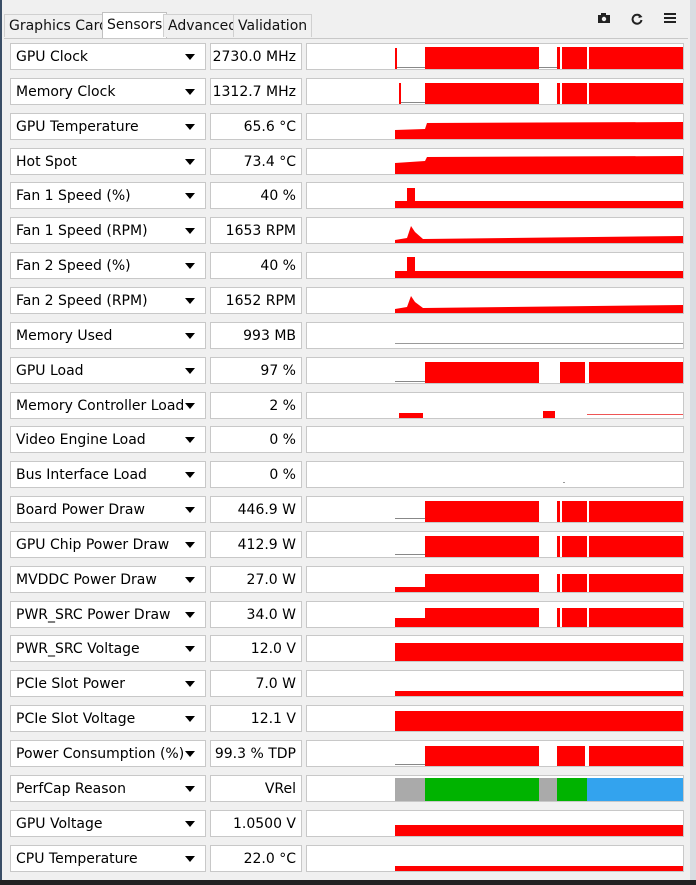 The image size is (696, 885). What do you see at coordinates (108, 266) in the screenshot?
I see `sensor-select: Fan 2 Speed (%)` at bounding box center [108, 266].